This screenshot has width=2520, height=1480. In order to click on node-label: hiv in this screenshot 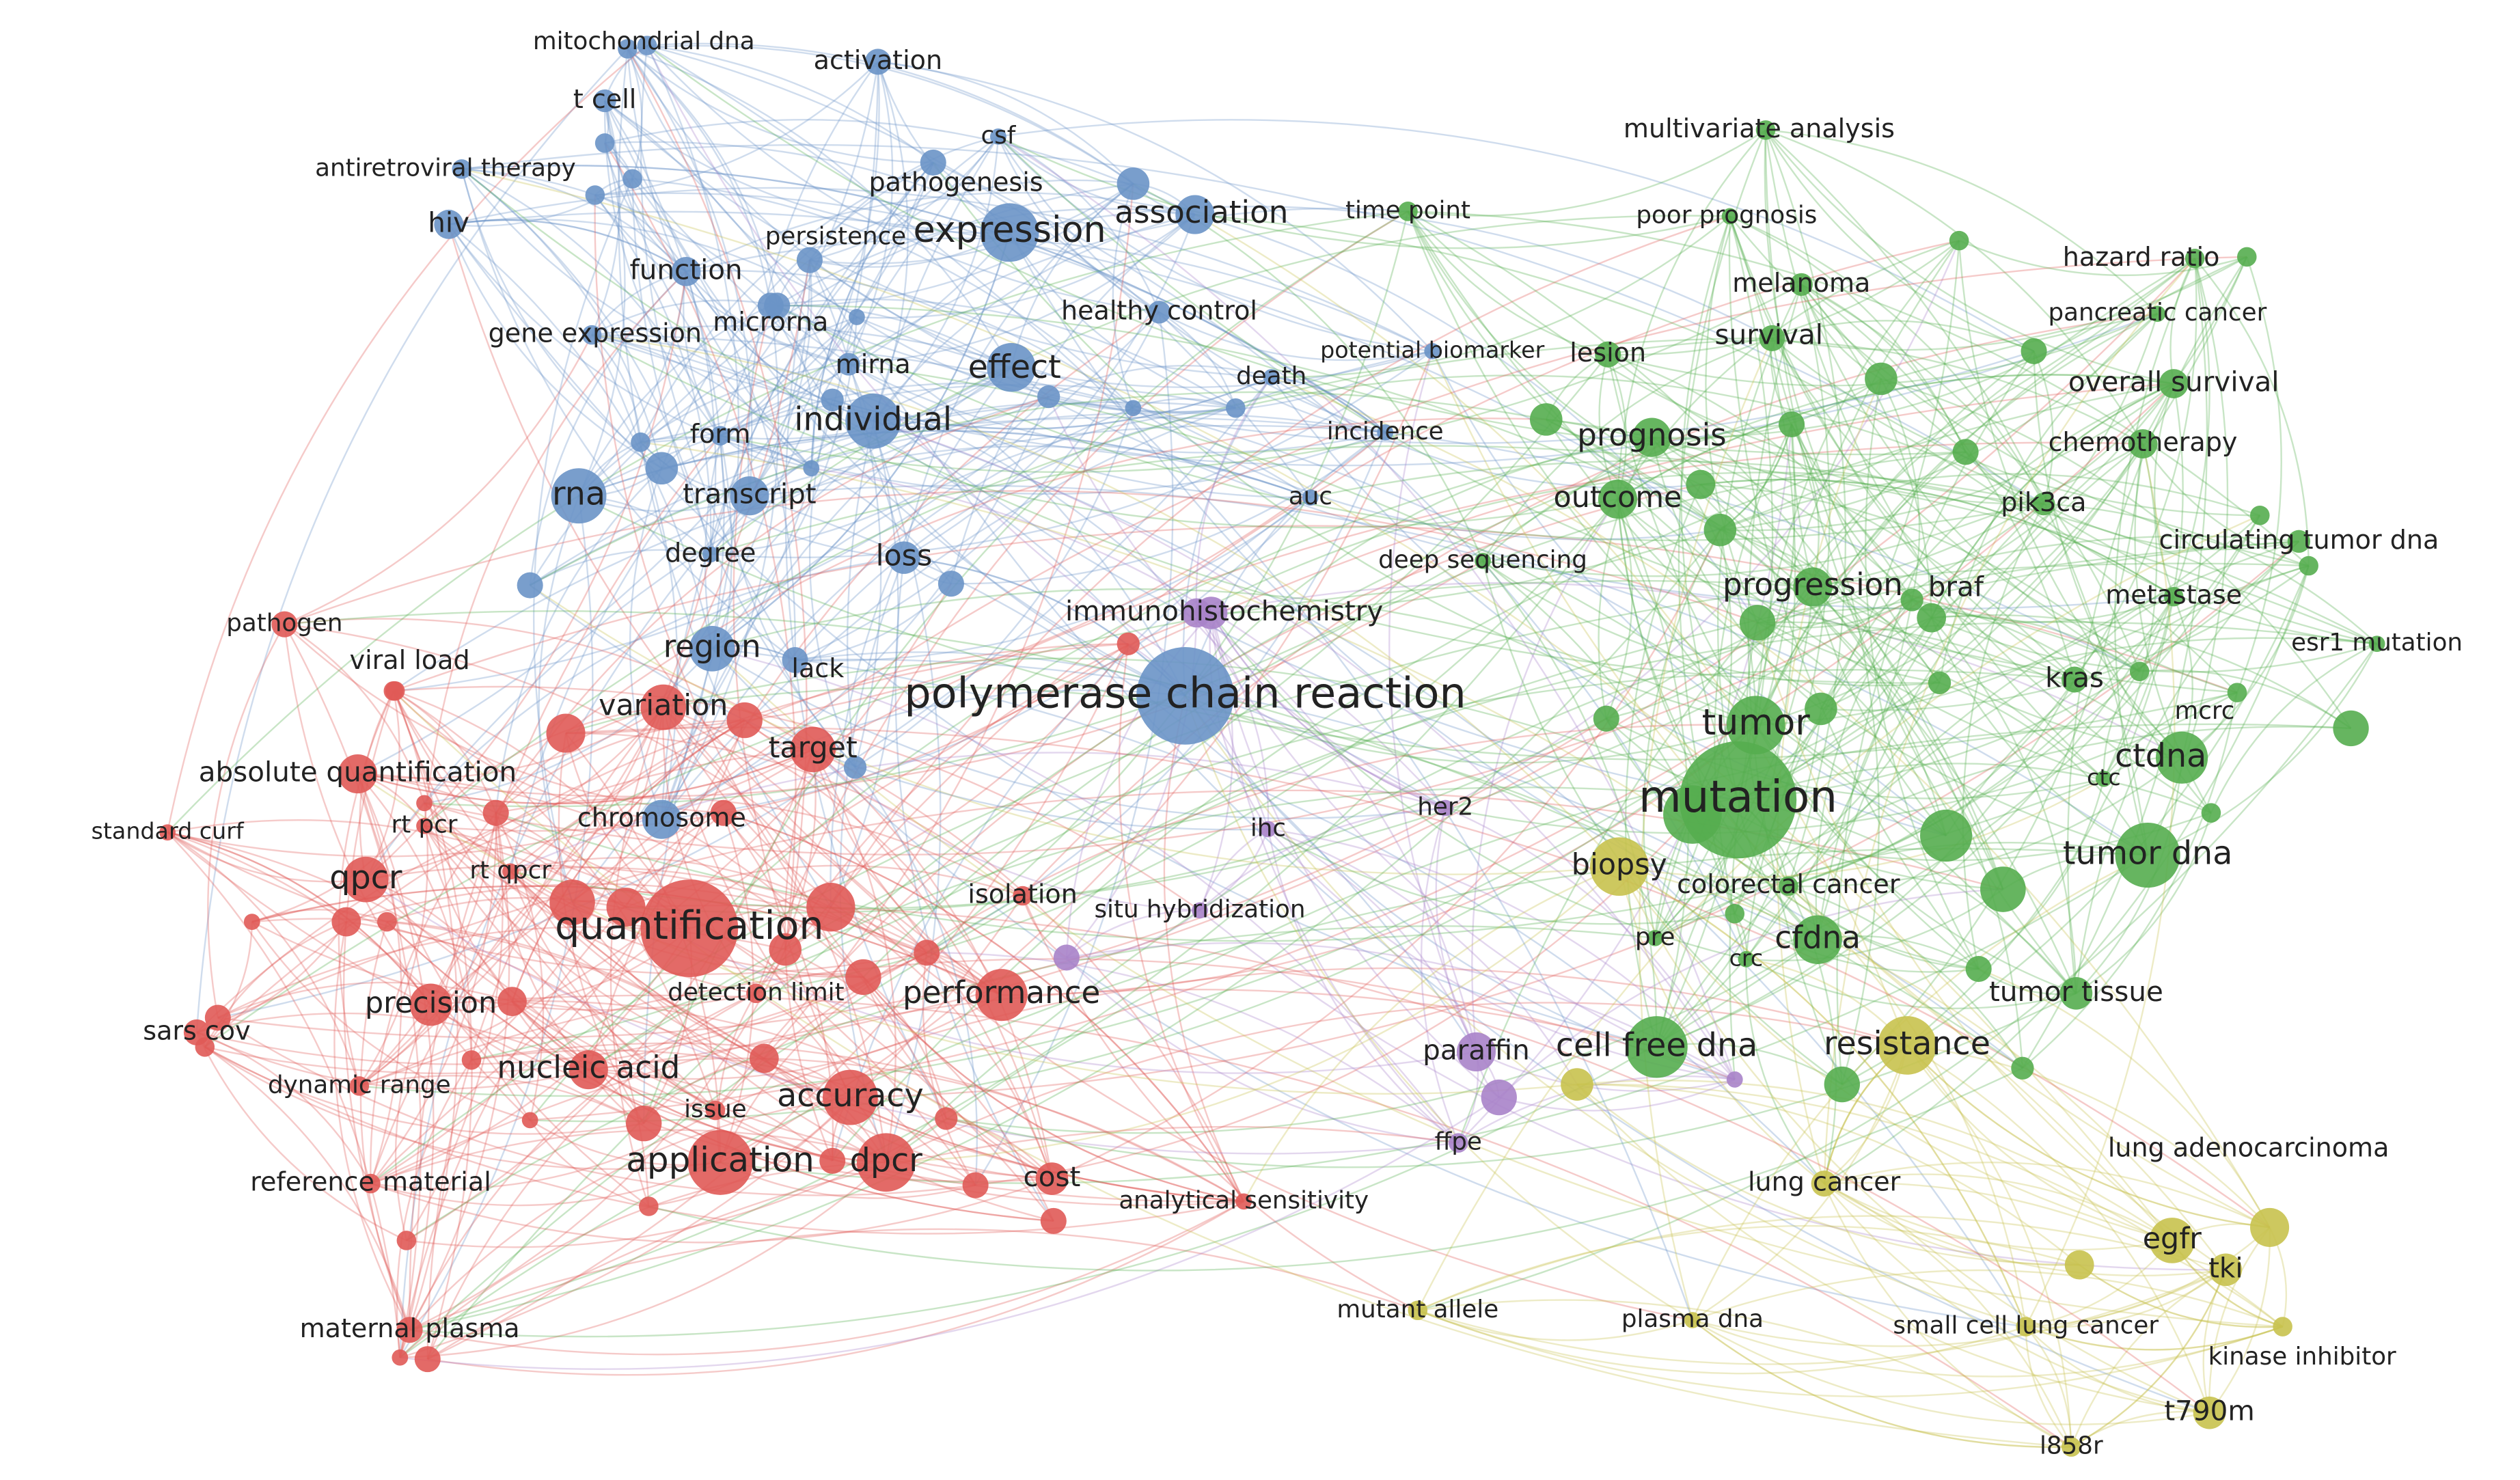, I will do `click(448, 222)`.